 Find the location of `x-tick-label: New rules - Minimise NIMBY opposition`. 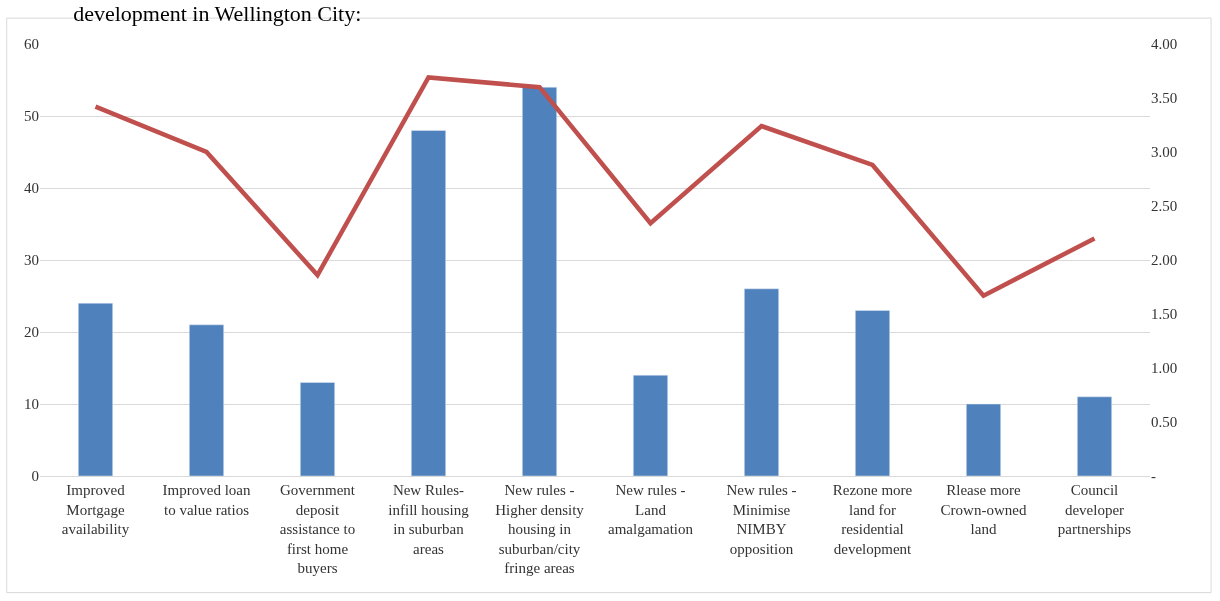

x-tick-label: New rules - Minimise NIMBY opposition is located at coordinates (761, 519).